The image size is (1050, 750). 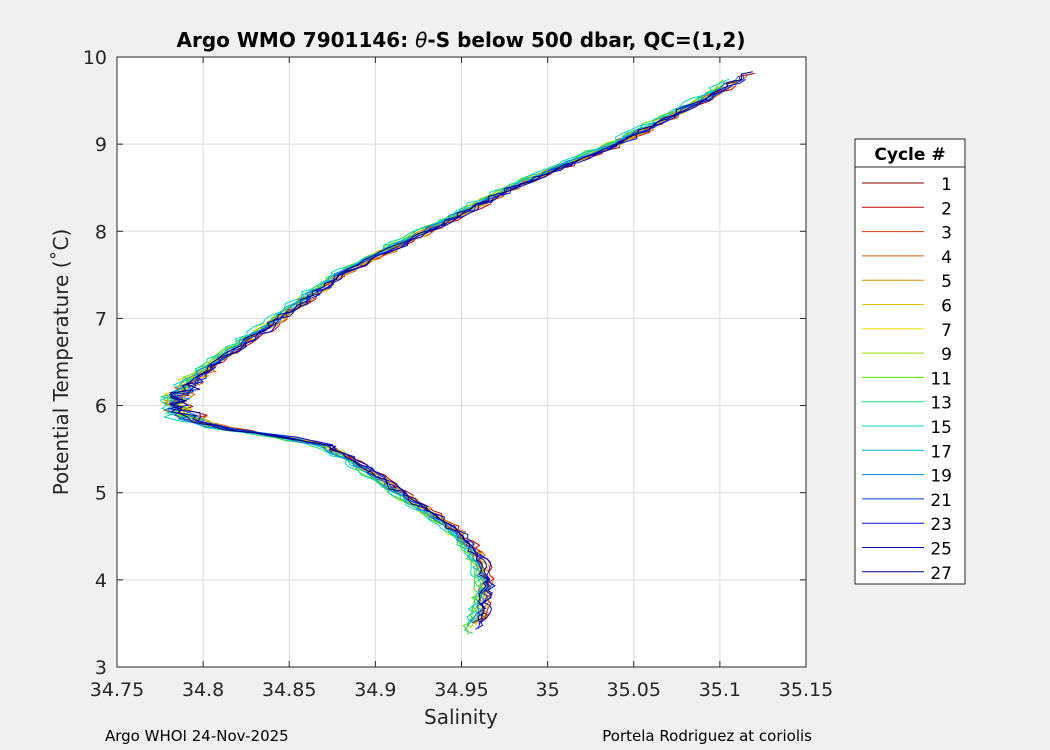 What do you see at coordinates (941, 404) in the screenshot?
I see `legend-label-cycle-13: 13` at bounding box center [941, 404].